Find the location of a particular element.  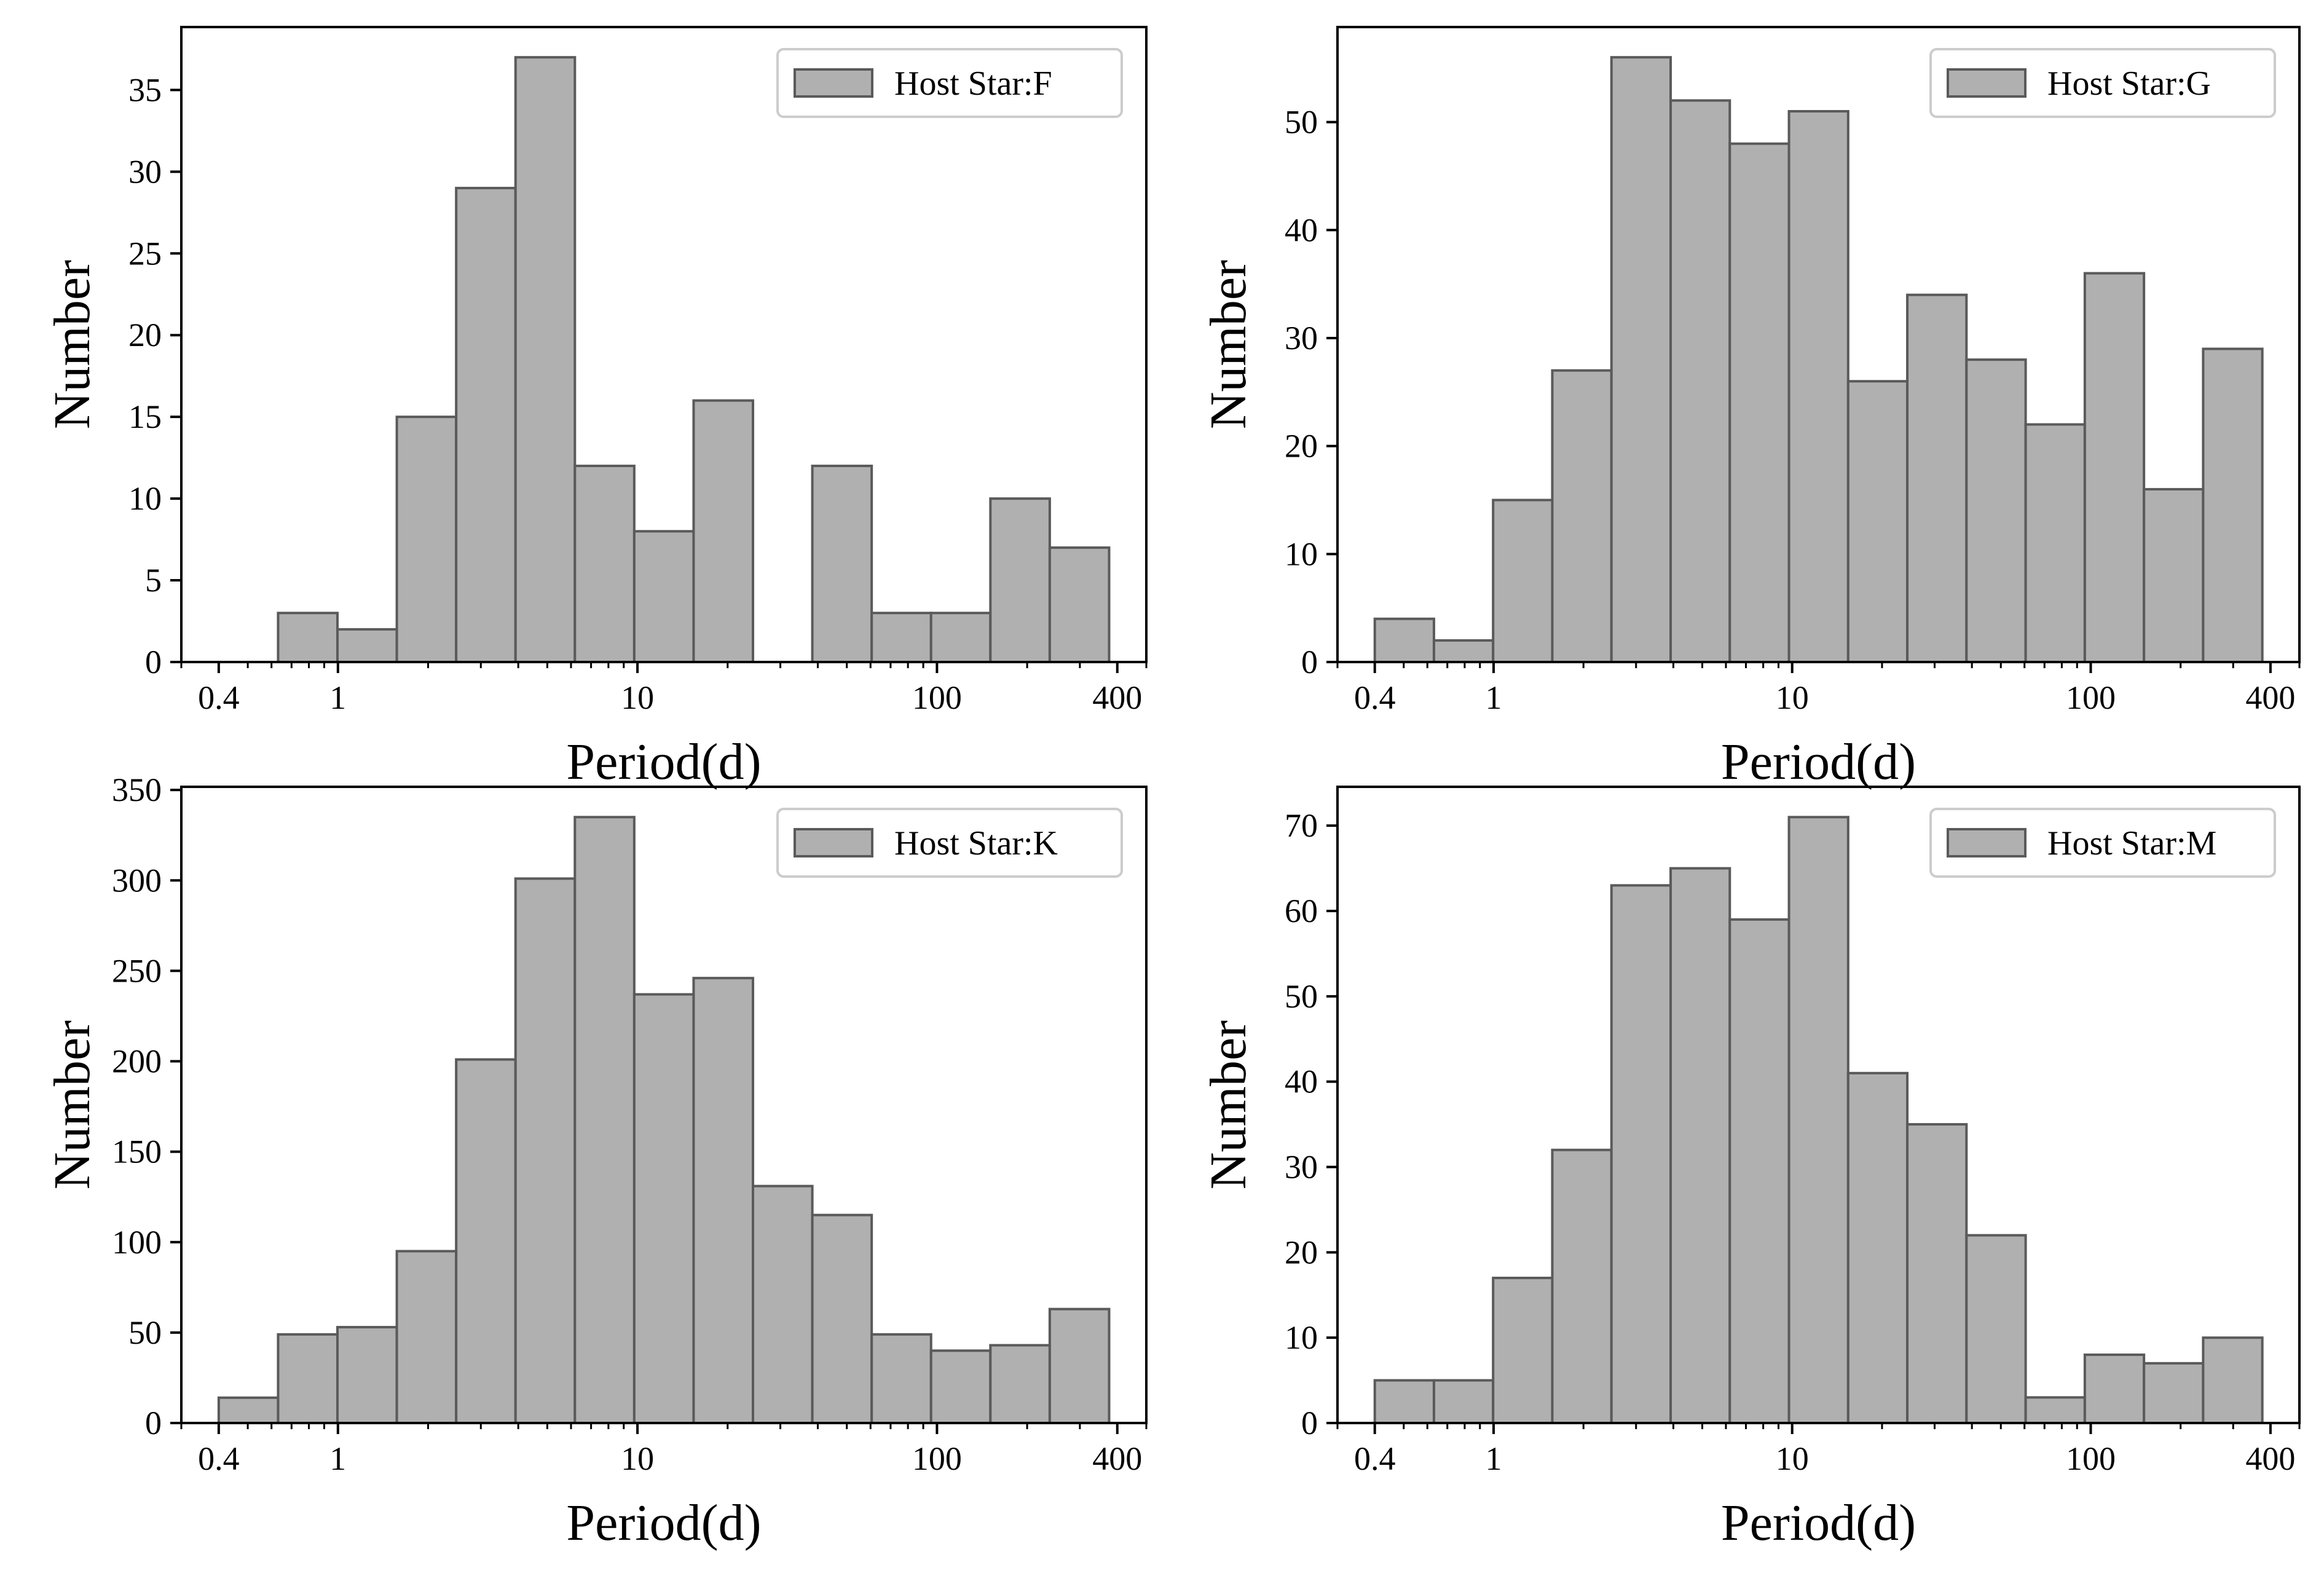

legend-label: Host Star:F is located at coordinates (973, 84).